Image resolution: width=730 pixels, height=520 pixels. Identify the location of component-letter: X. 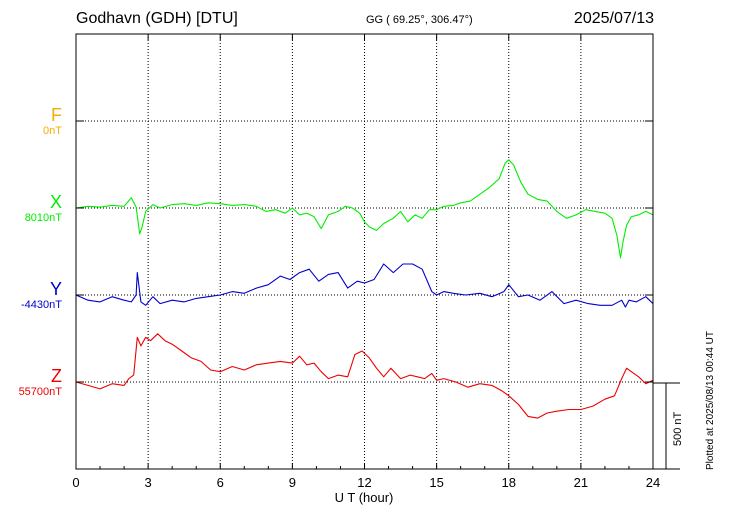
(55, 202).